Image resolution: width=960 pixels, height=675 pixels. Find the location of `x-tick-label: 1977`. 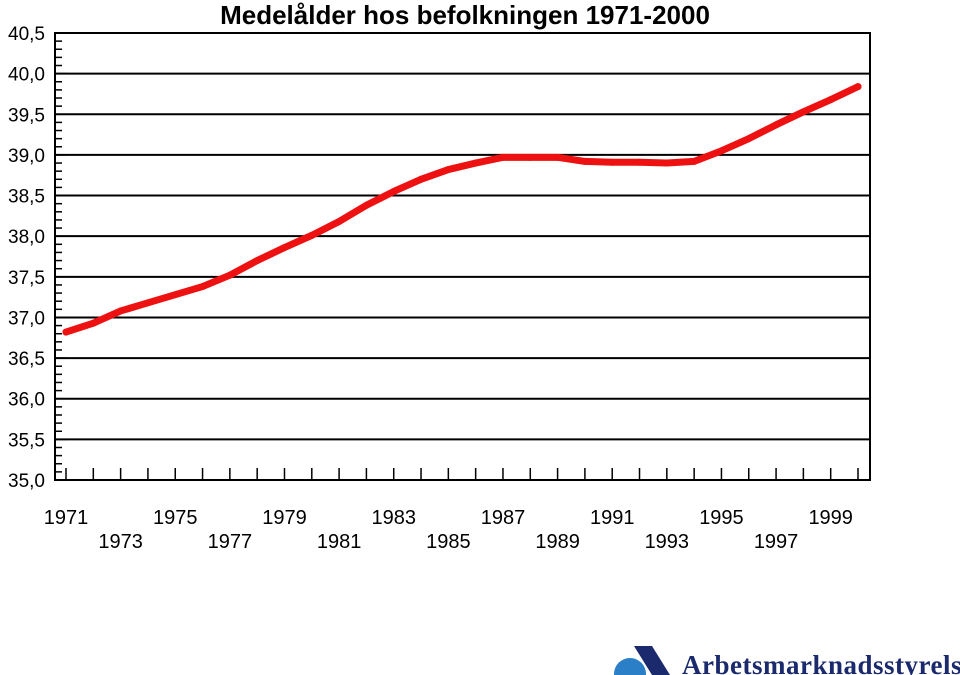

x-tick-label: 1977 is located at coordinates (230, 542).